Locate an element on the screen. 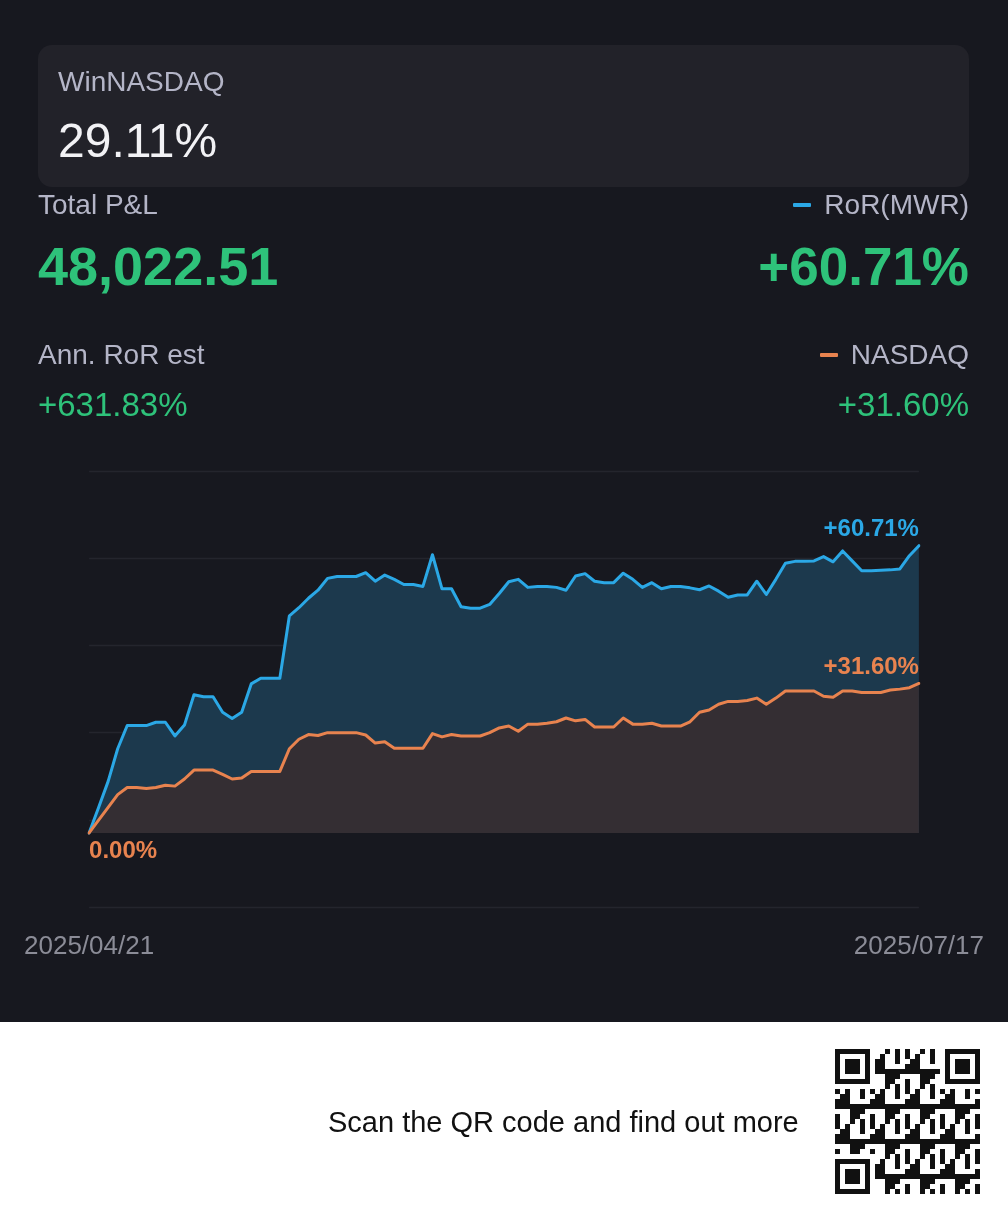  text: Total P&L is located at coordinates (98, 205).